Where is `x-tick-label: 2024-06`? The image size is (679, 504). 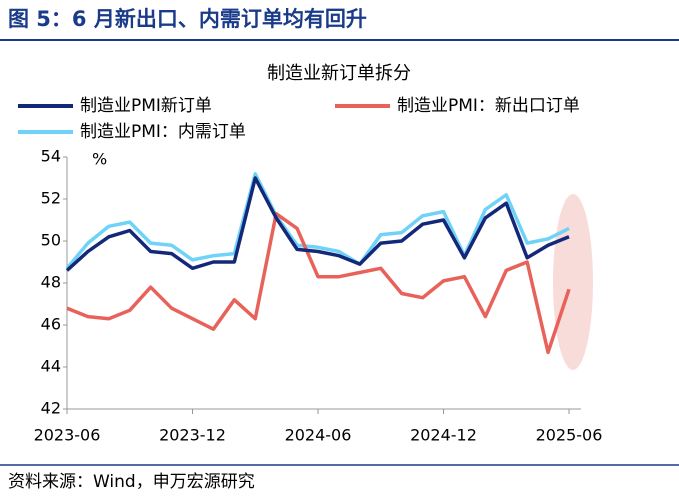 x-tick-label: 2024-06 is located at coordinates (318, 435).